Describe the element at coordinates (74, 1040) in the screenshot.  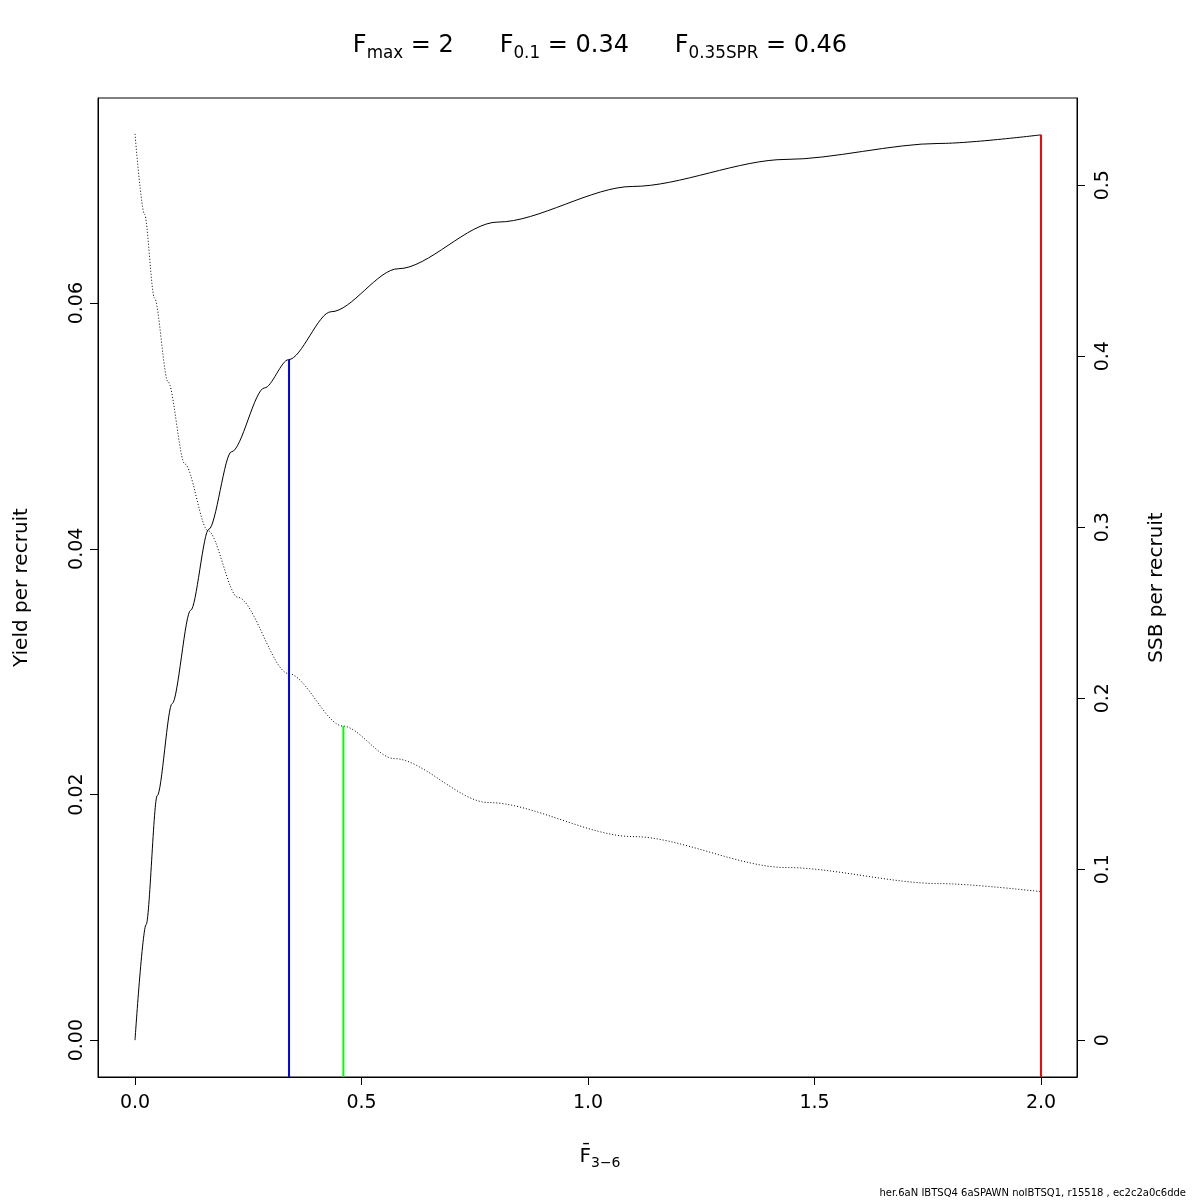
I see `y-tick-label: 0.00` at that location.